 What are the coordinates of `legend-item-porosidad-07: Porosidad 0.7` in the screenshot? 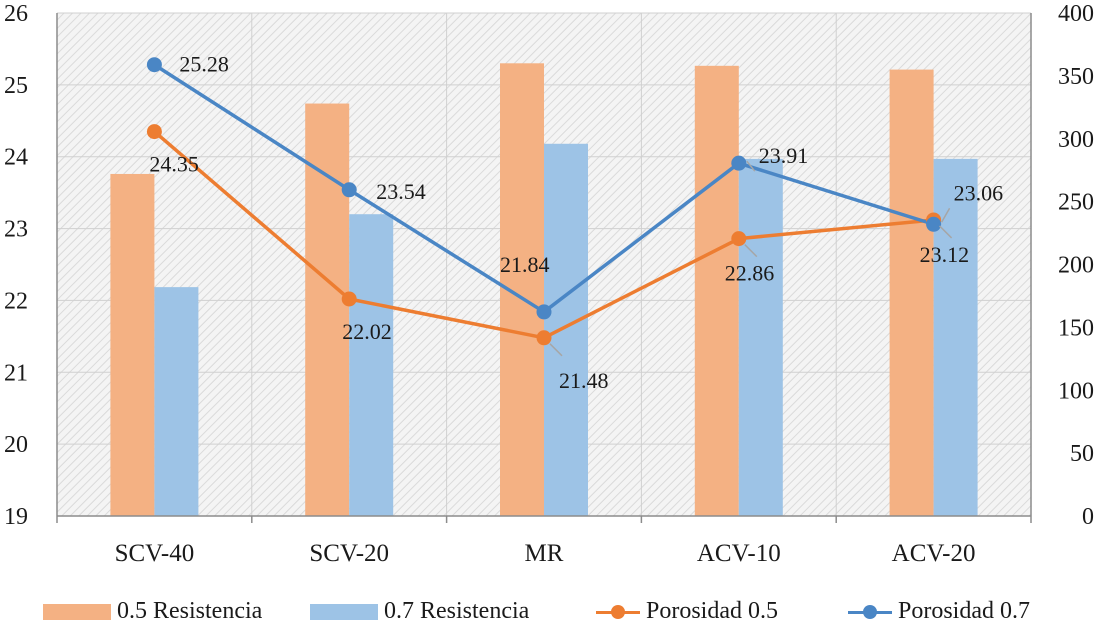 It's located at (939, 611).